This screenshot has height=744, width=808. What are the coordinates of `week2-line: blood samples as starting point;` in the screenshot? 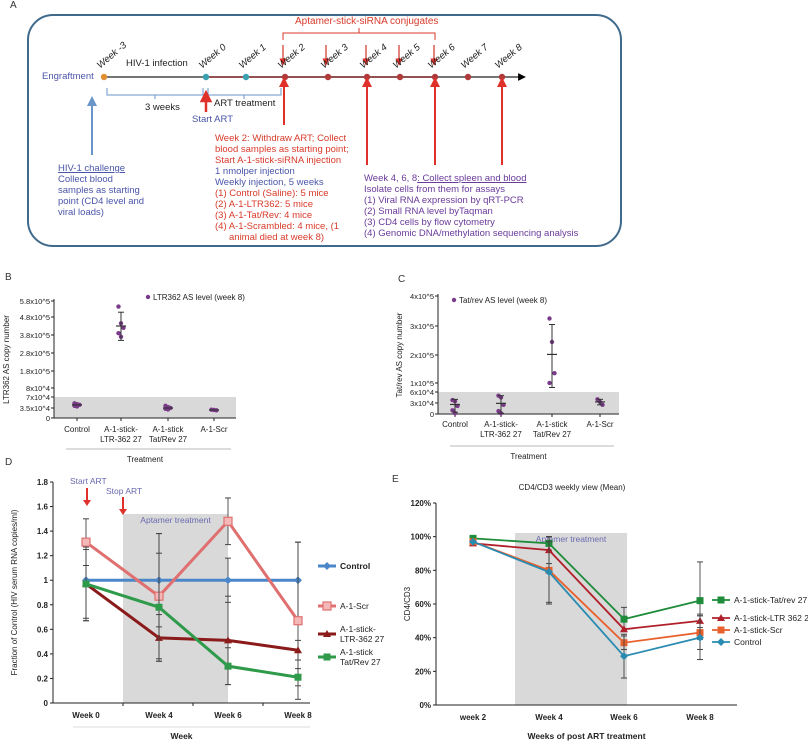 It's located at (282, 149).